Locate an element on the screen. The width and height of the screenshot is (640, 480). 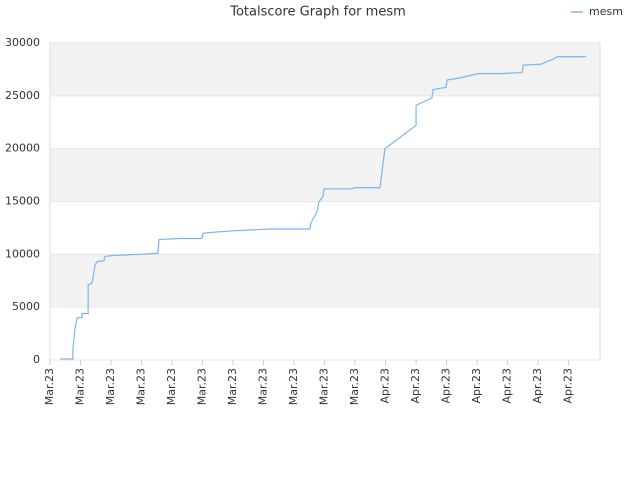
y-tick-label: 5000 is located at coordinates (26, 306).